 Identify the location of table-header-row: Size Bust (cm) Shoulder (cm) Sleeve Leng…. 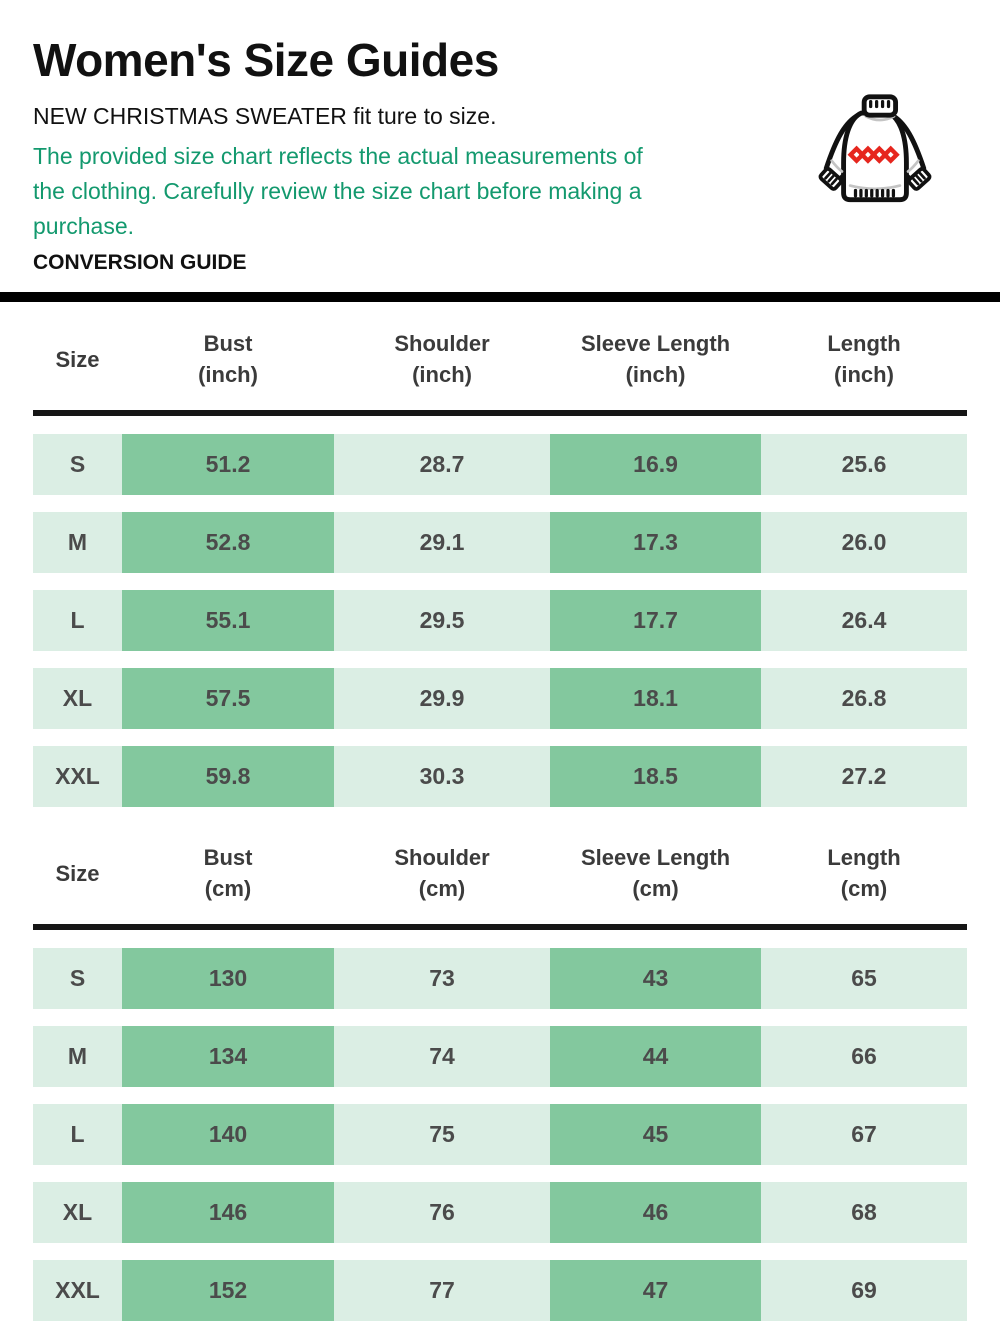
(500, 874).